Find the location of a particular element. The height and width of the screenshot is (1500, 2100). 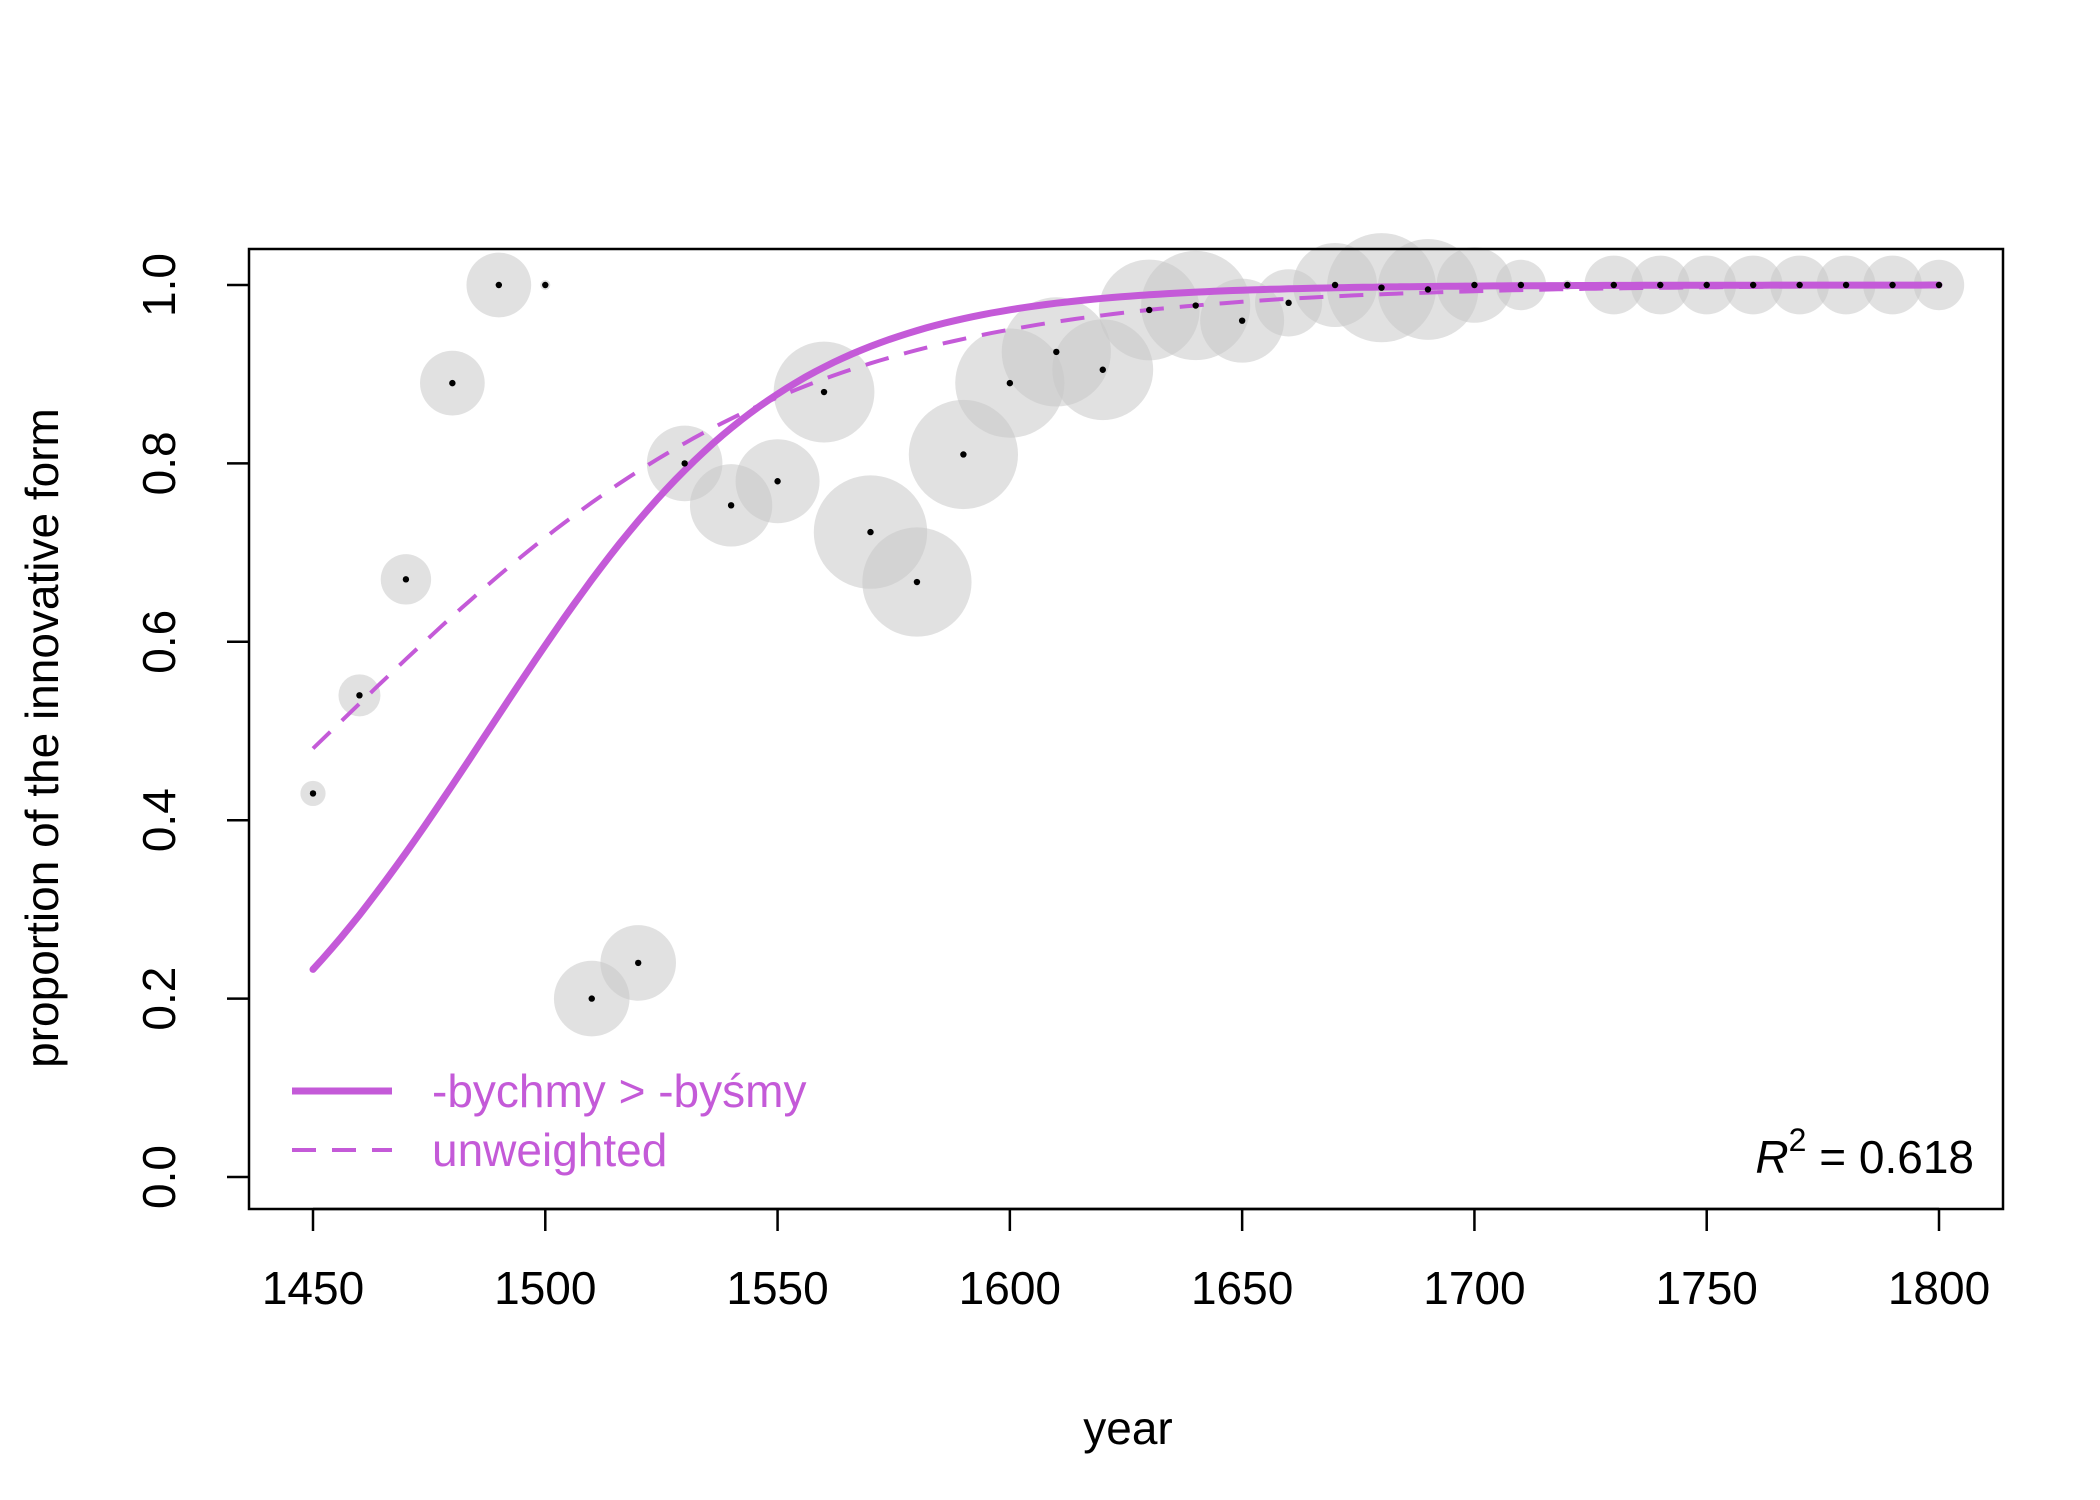

y-tick-label: 0.6 is located at coordinates (159, 642).